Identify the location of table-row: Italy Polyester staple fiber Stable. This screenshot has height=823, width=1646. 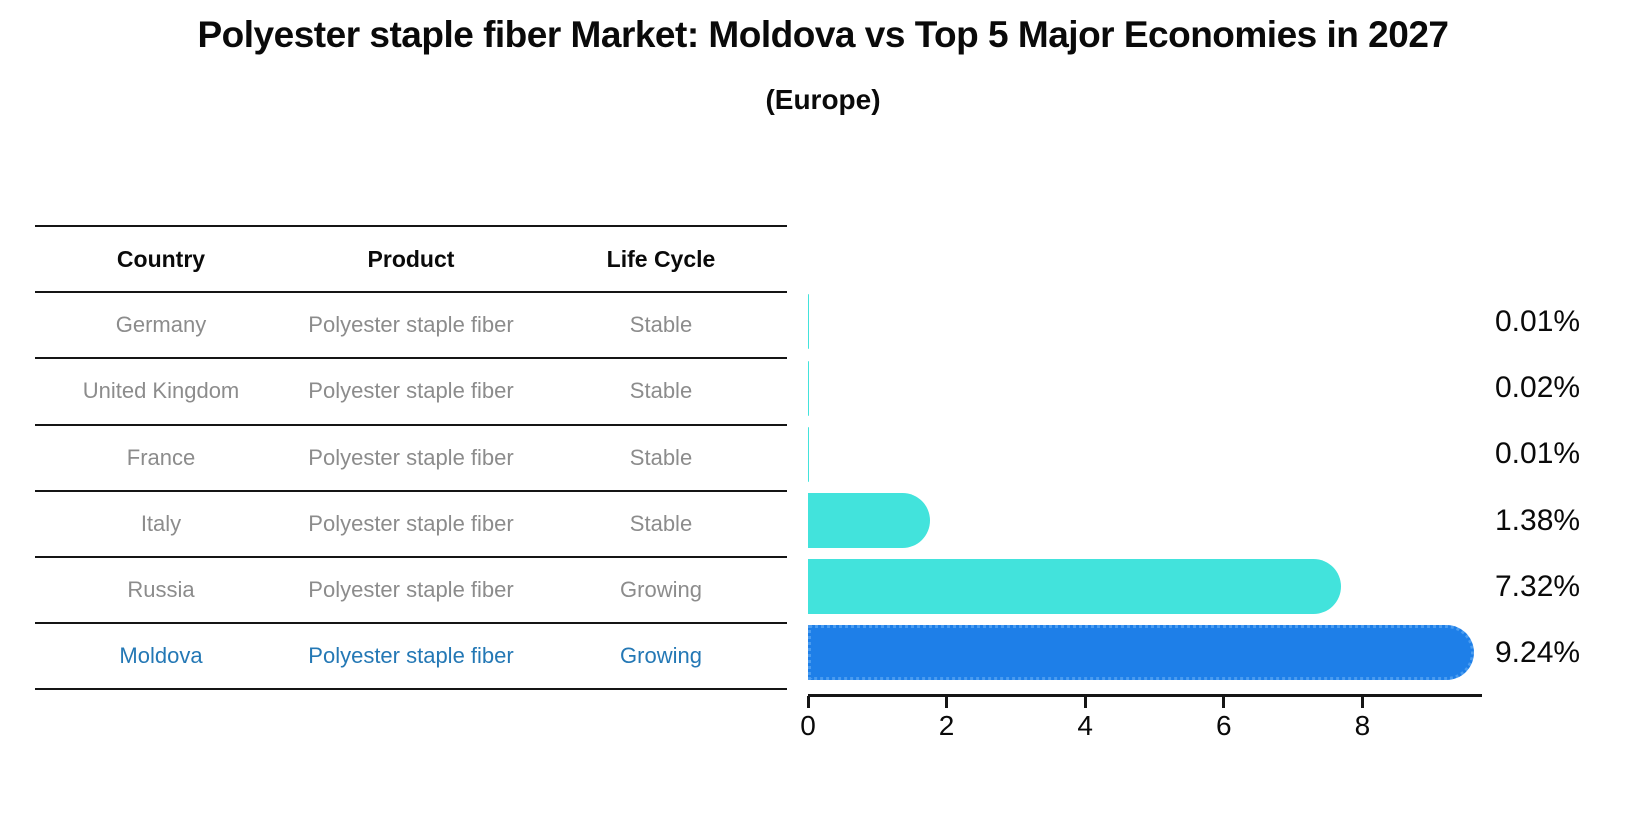
(411, 525).